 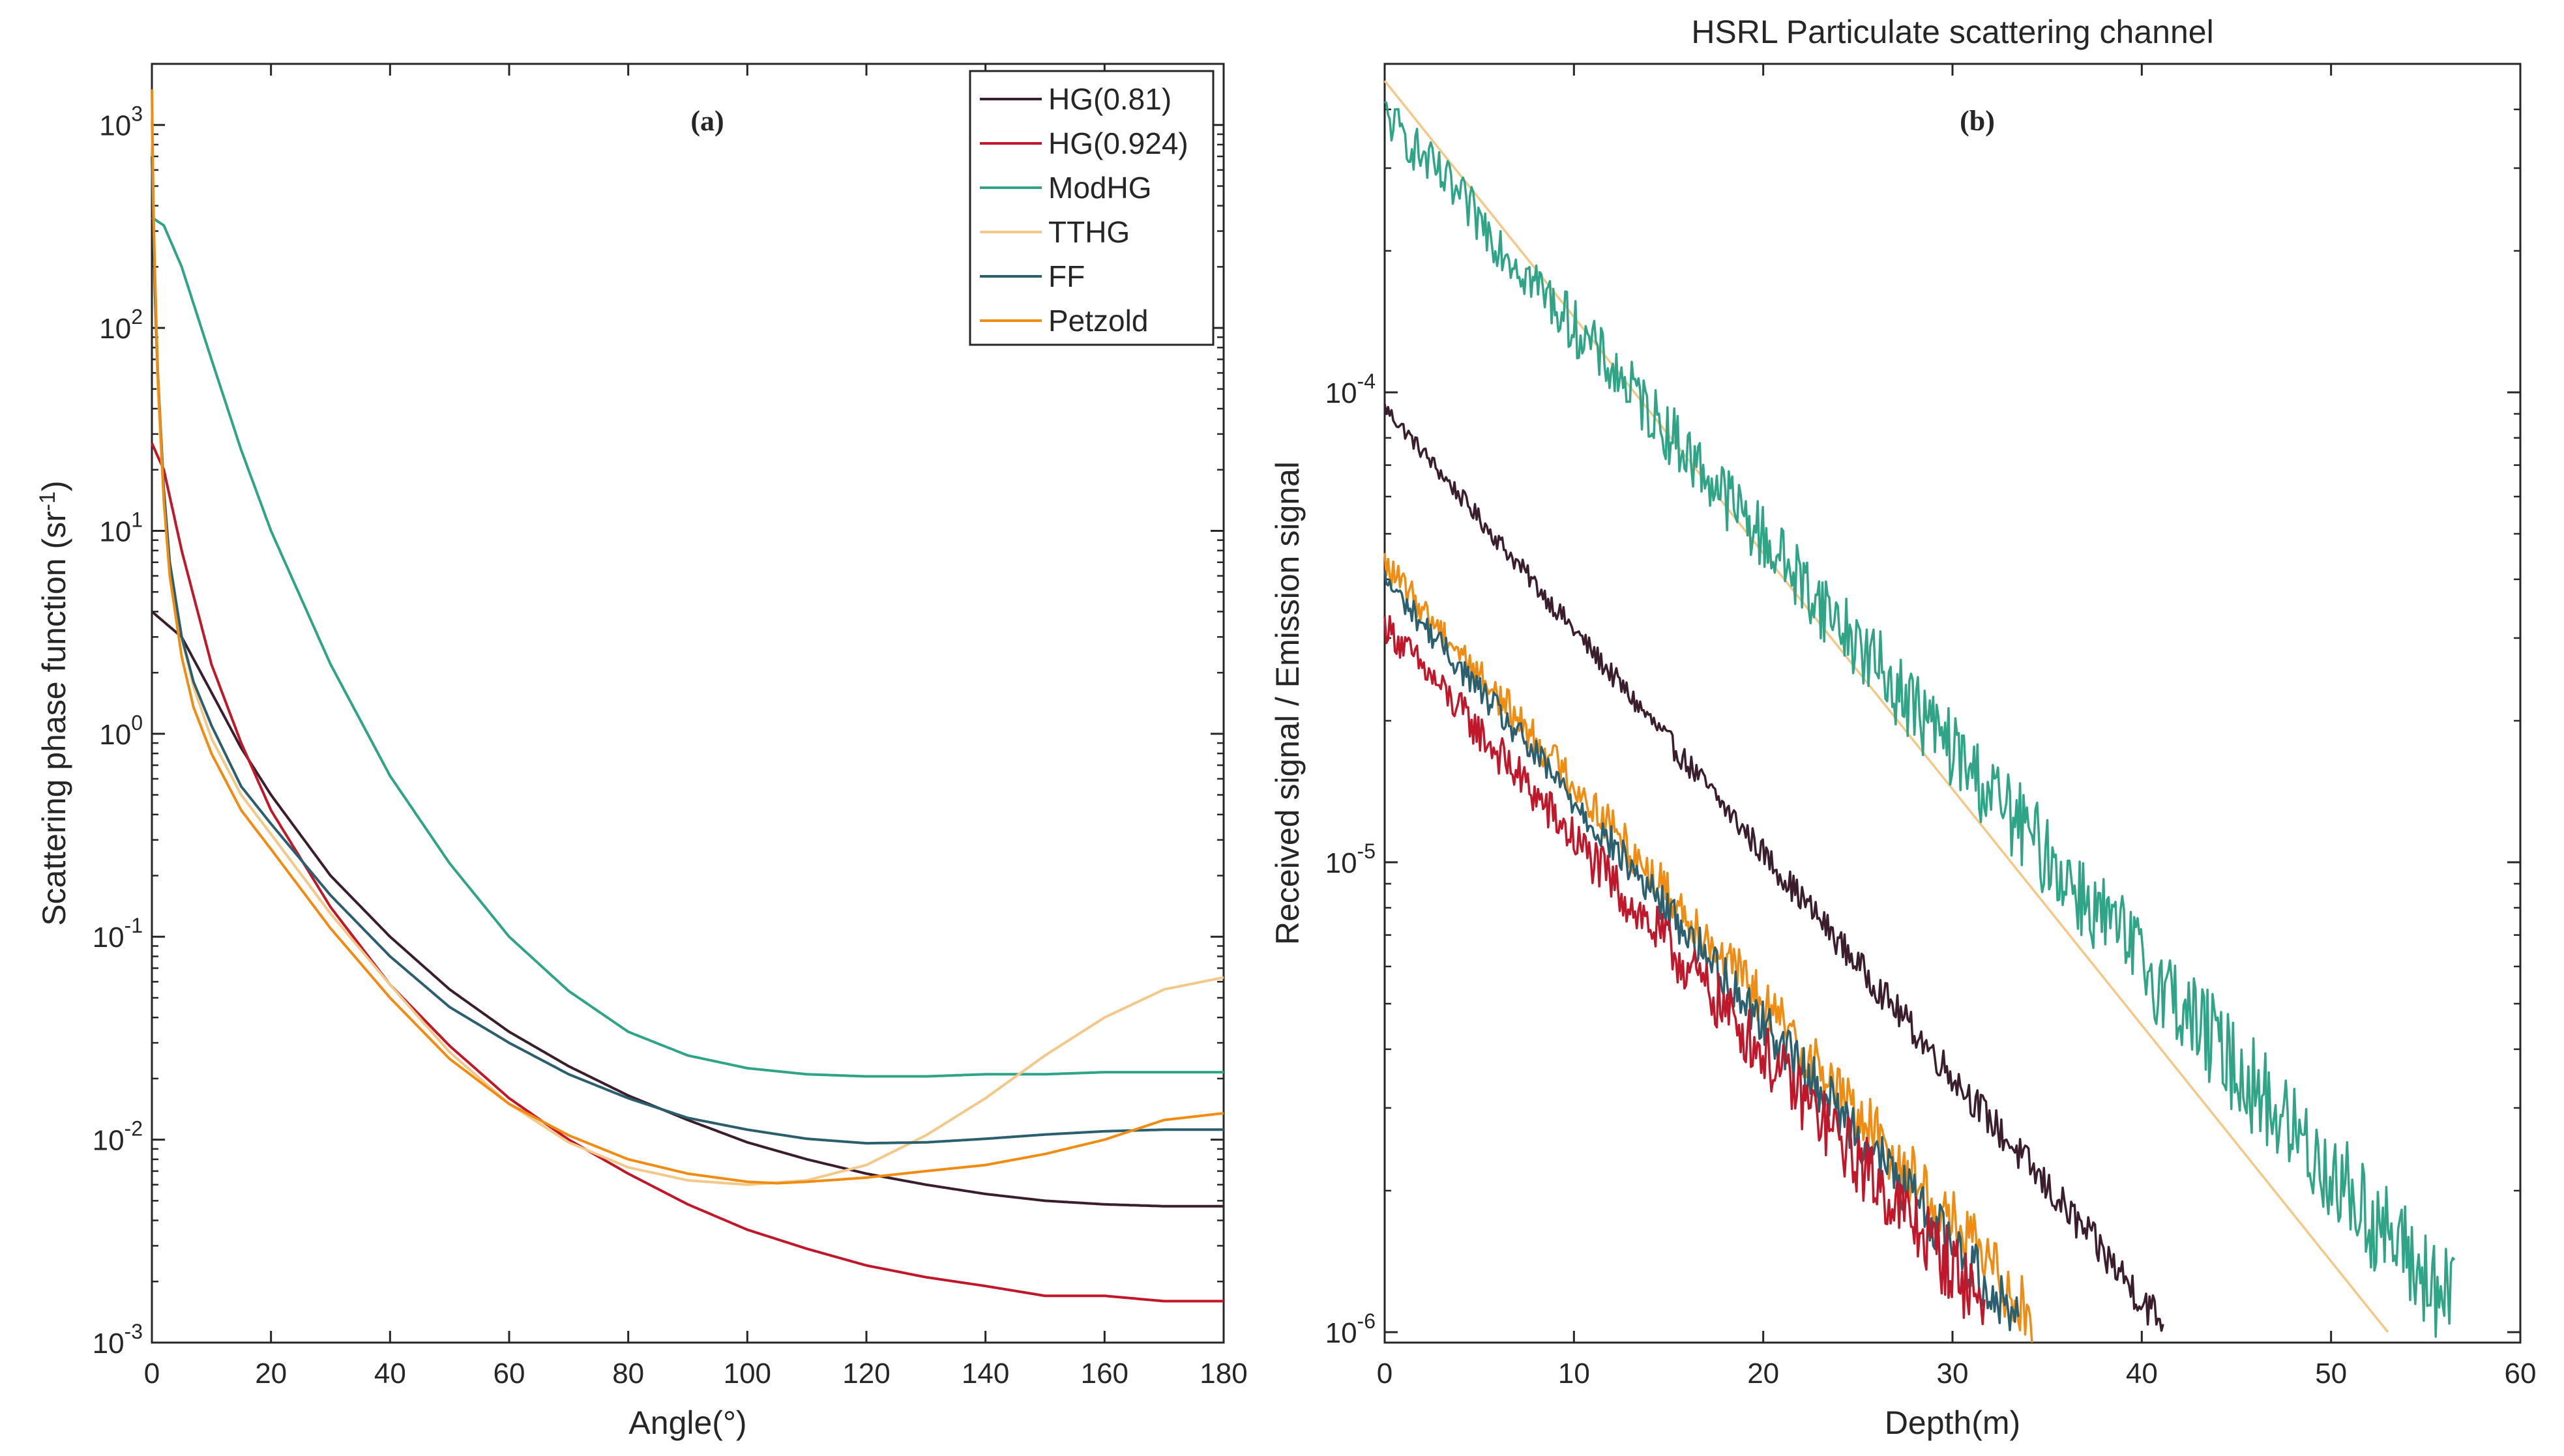 What do you see at coordinates (1089, 232) in the screenshot?
I see `legend-label: TTHG` at bounding box center [1089, 232].